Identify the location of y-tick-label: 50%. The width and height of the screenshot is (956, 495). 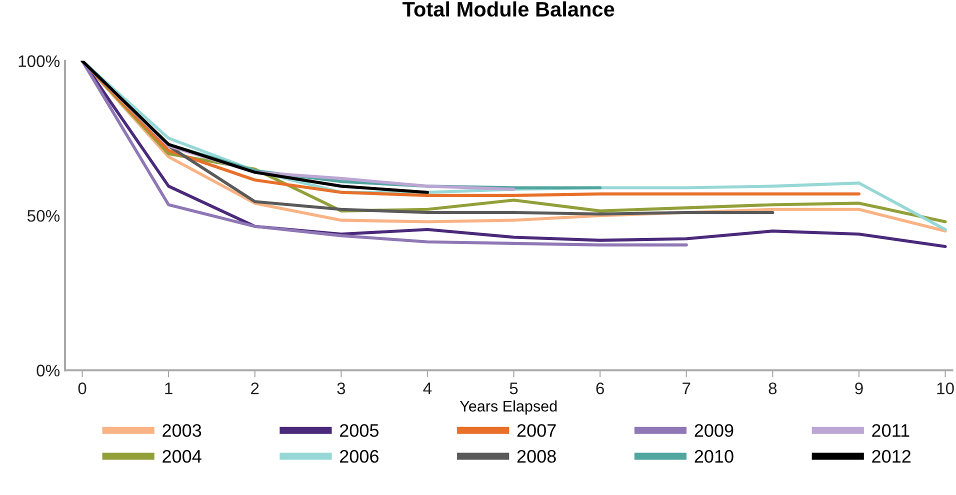
(43, 216).